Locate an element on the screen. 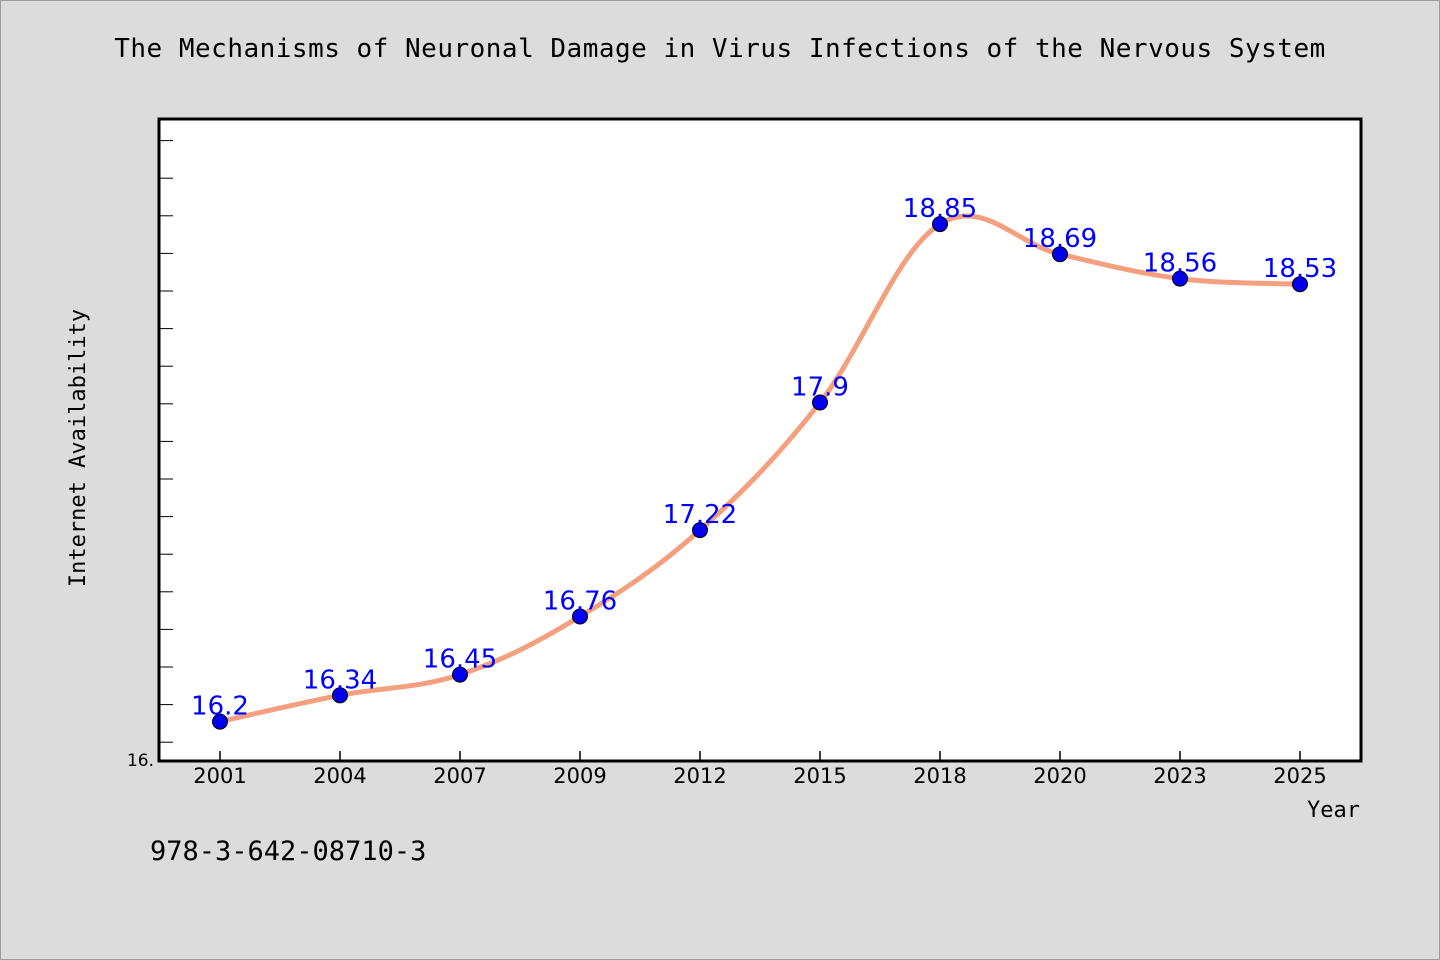 This screenshot has height=960, width=1440. x-tick-label: 2018 is located at coordinates (939, 776).